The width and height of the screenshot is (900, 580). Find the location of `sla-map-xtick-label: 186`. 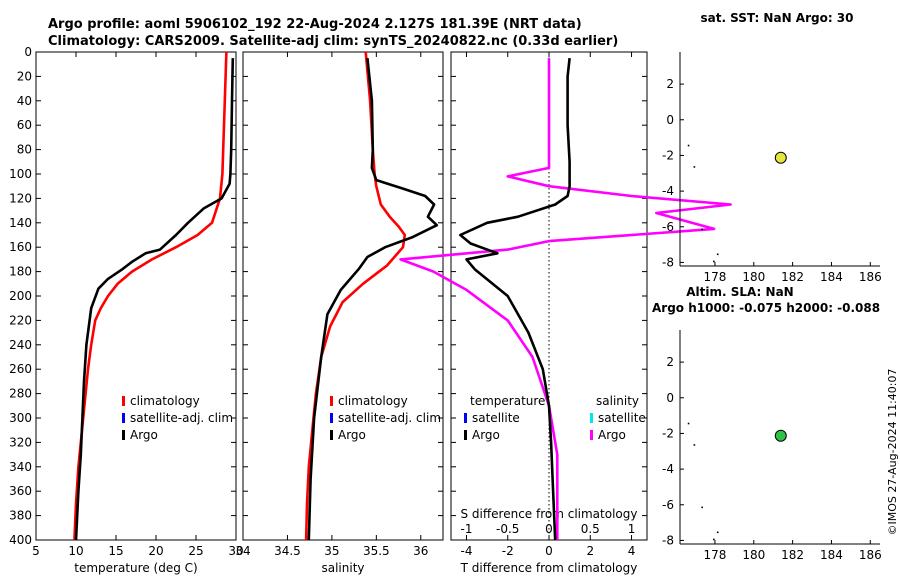

sla-map-xtick-label: 186 is located at coordinates (870, 555).